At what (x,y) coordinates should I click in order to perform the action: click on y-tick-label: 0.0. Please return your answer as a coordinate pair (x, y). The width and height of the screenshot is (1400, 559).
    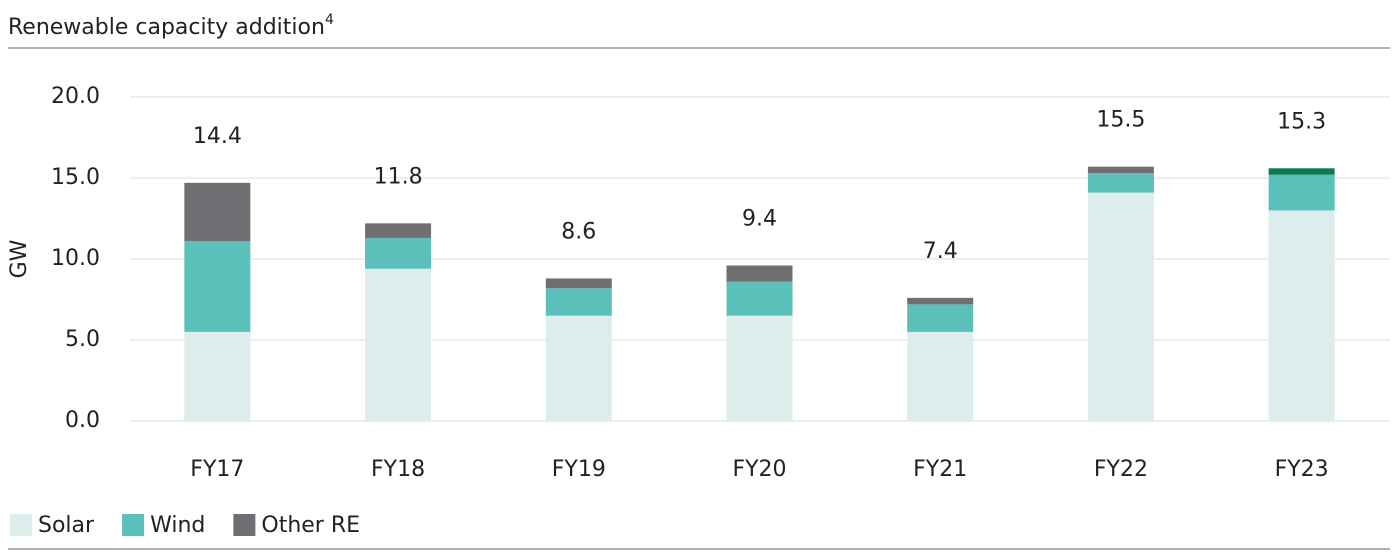
    Looking at the image, I should click on (82, 420).